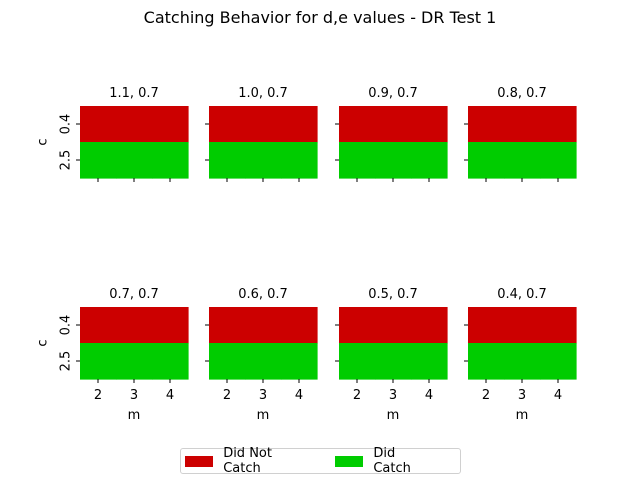  Describe the element at coordinates (522, 361) in the screenshot. I see `panel-8-cell-r2-c2` at that location.